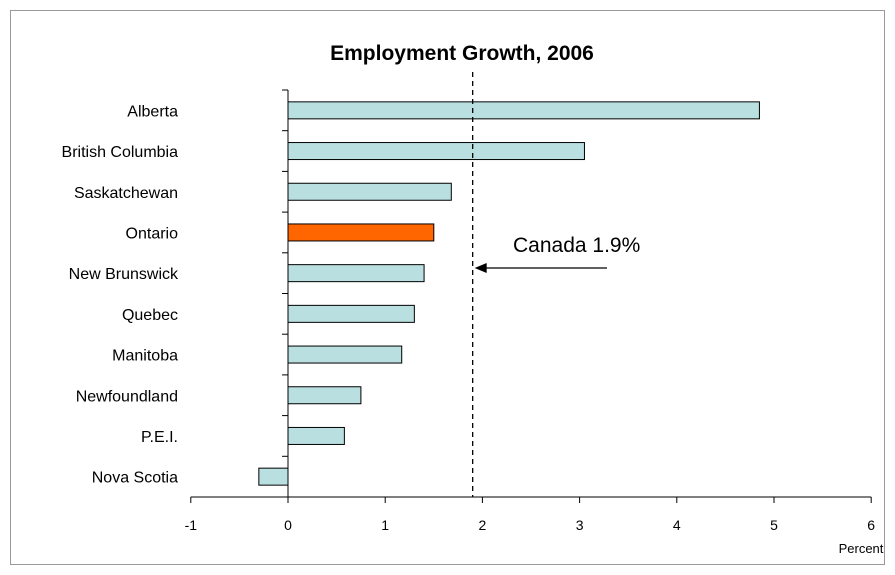  Describe the element at coordinates (523, 110) in the screenshot. I see `bar-alberta` at that location.